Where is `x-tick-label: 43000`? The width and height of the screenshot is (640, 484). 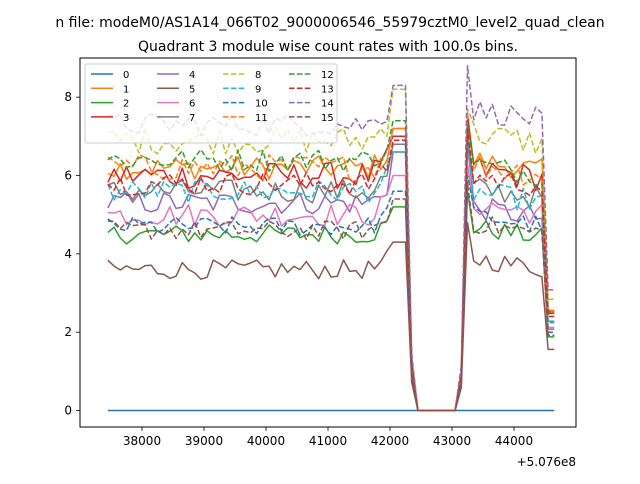 x-tick-label: 43000 is located at coordinates (452, 441).